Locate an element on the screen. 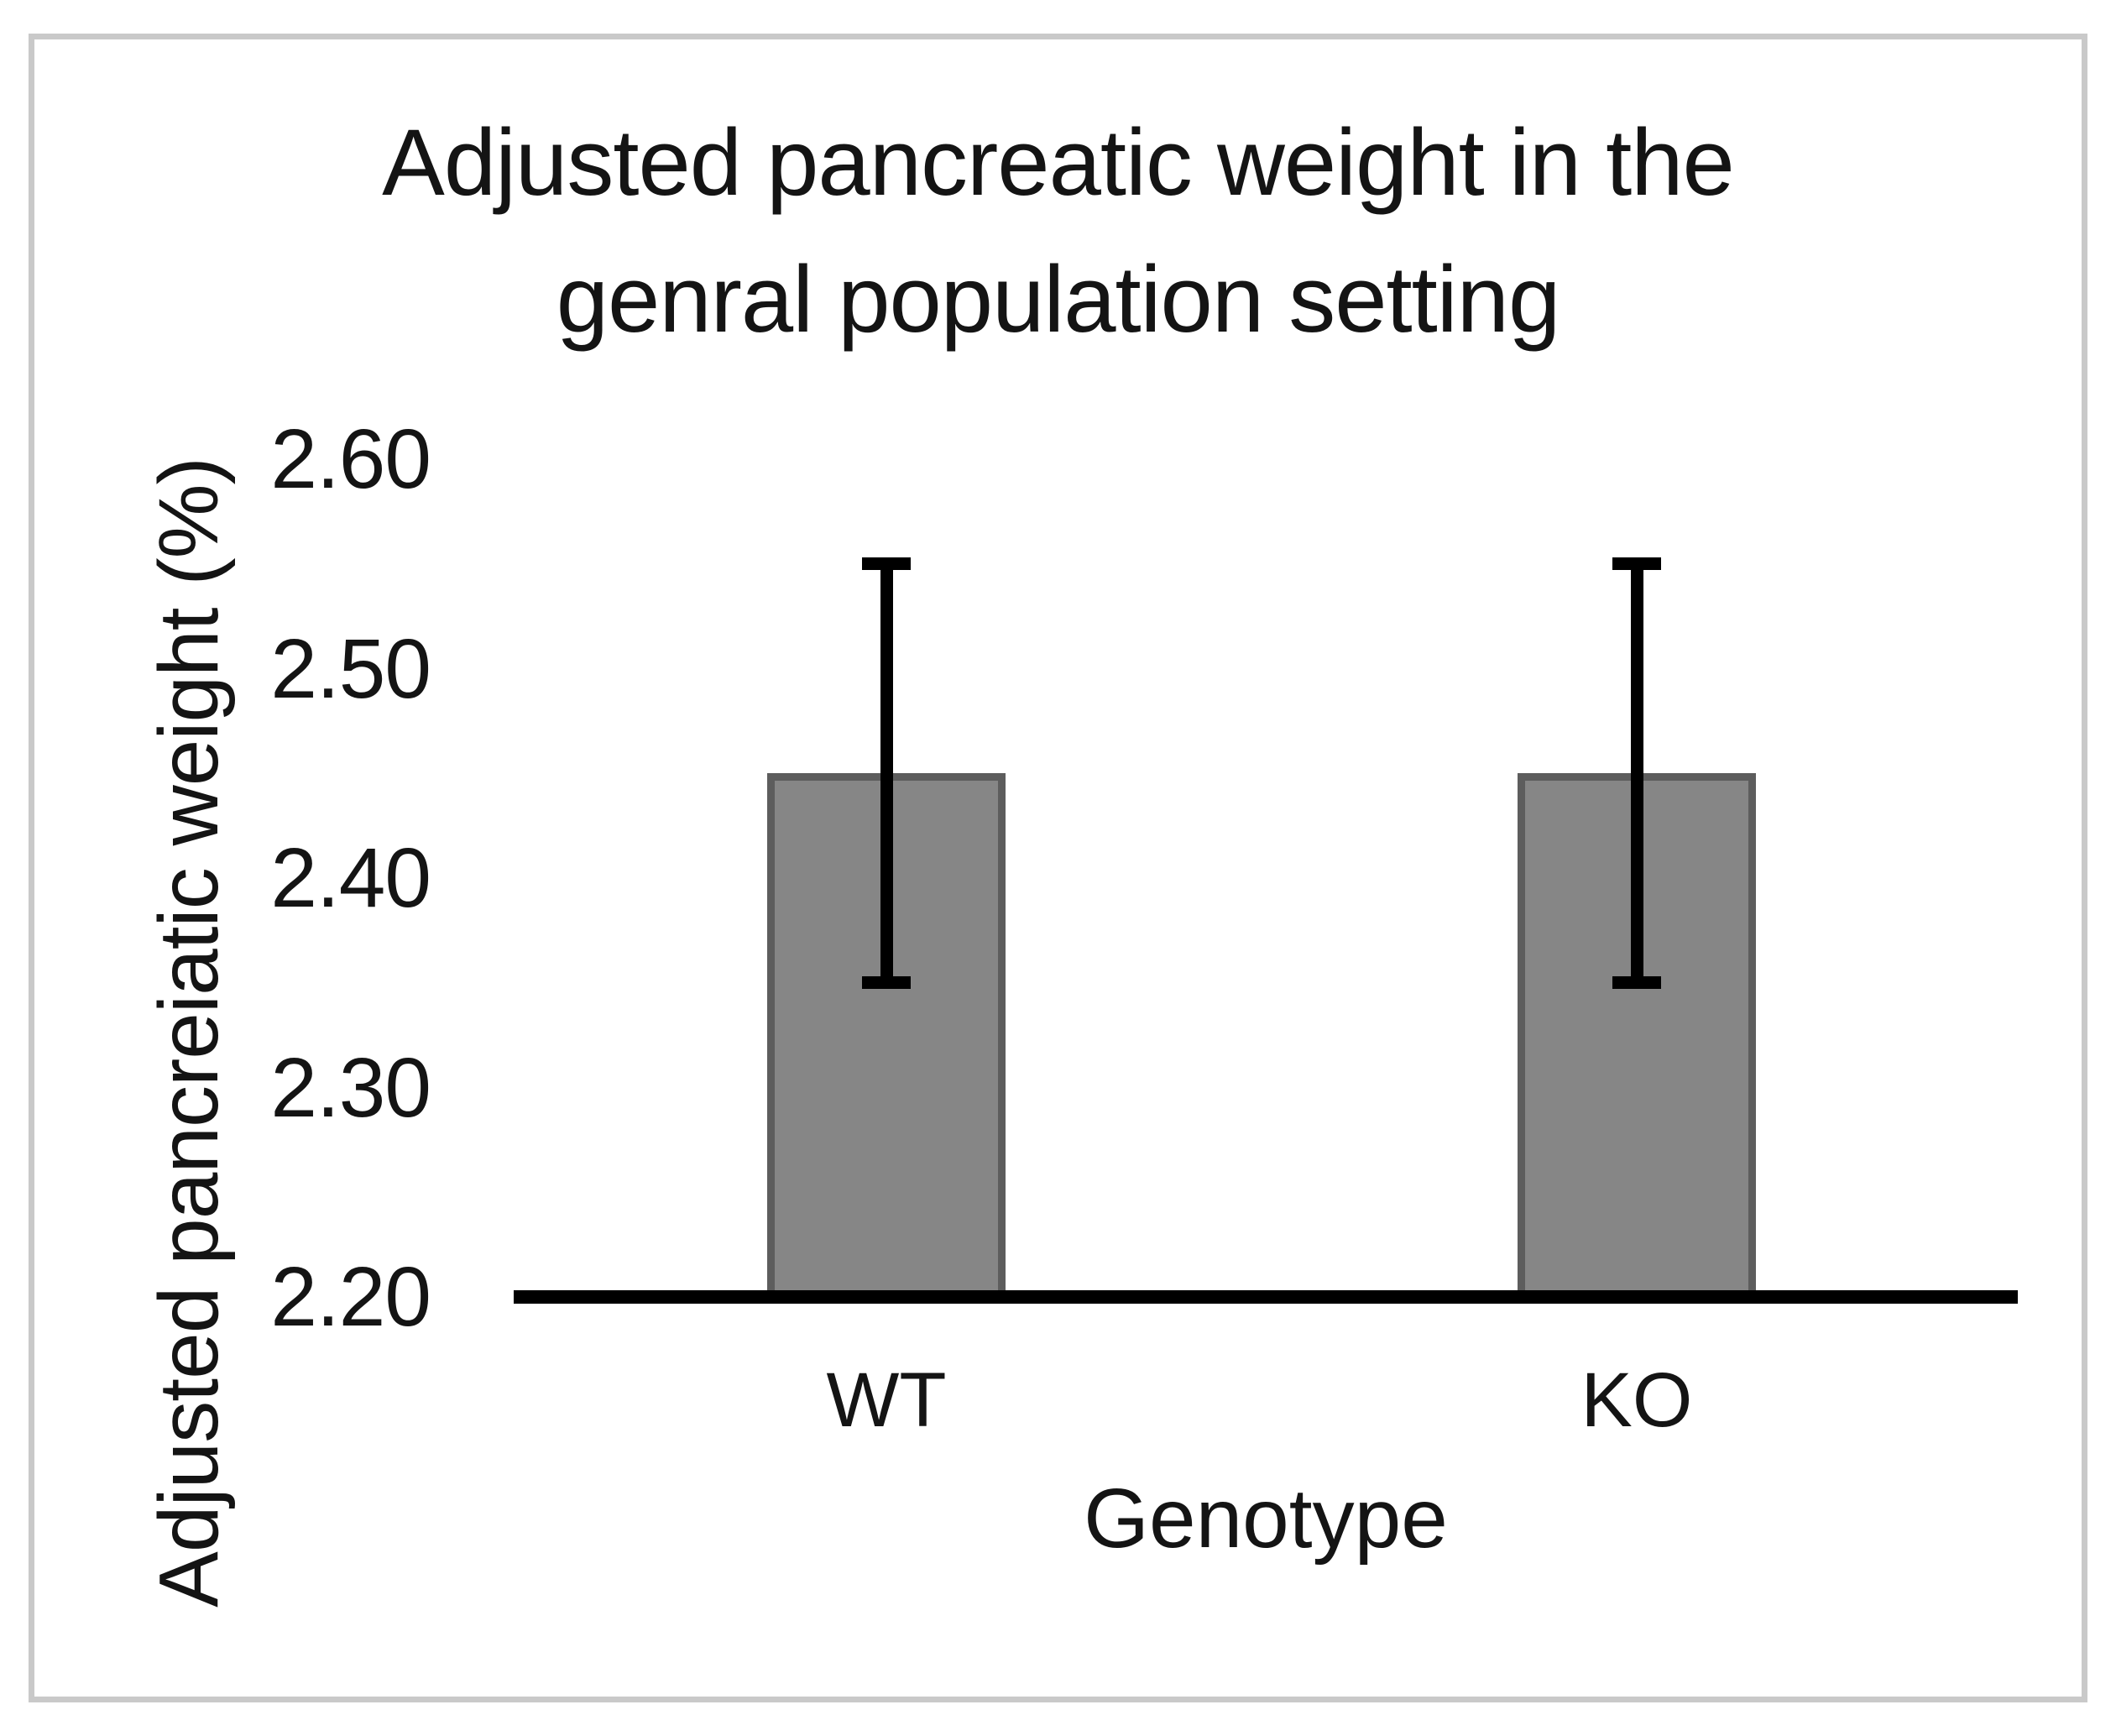 This screenshot has width=2116, height=1736. y-tick-label: 2.40 is located at coordinates (351, 878).